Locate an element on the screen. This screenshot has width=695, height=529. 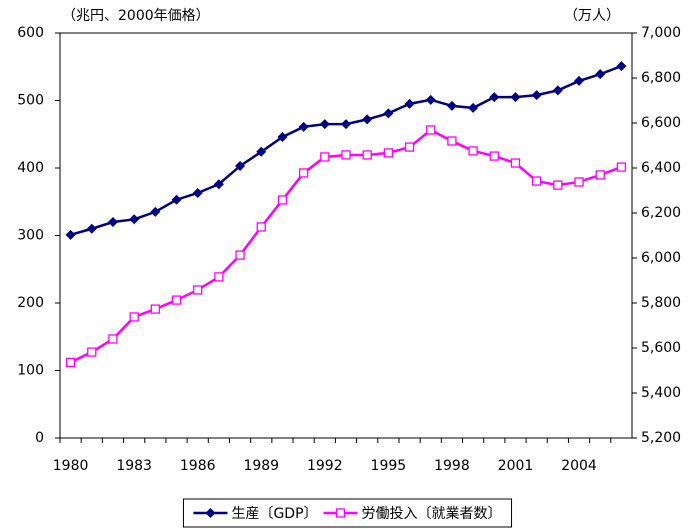
x-tick-label: 1989 is located at coordinates (261, 466).